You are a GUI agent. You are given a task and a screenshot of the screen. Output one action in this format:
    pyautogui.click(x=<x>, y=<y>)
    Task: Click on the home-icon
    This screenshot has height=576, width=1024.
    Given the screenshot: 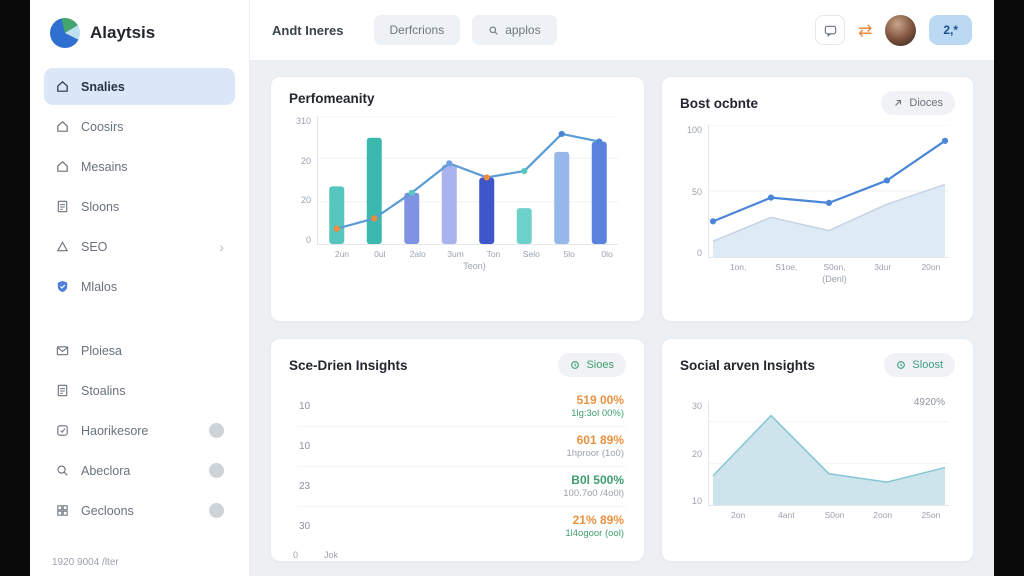 What is the action you would take?
    pyautogui.click(x=62, y=166)
    